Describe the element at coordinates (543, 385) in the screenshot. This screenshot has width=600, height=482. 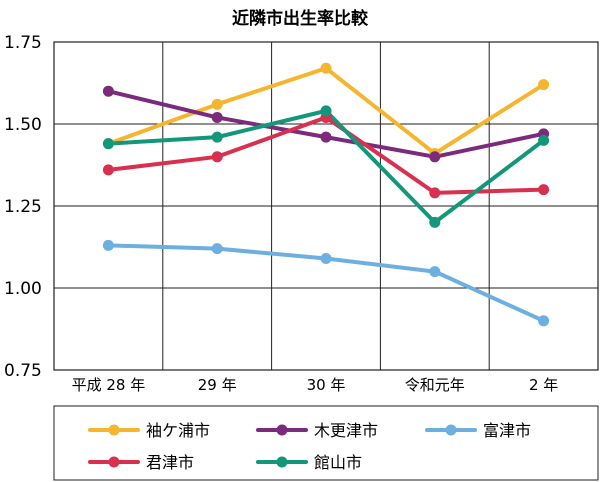
I see `x-tick-label: 2 年` at that location.